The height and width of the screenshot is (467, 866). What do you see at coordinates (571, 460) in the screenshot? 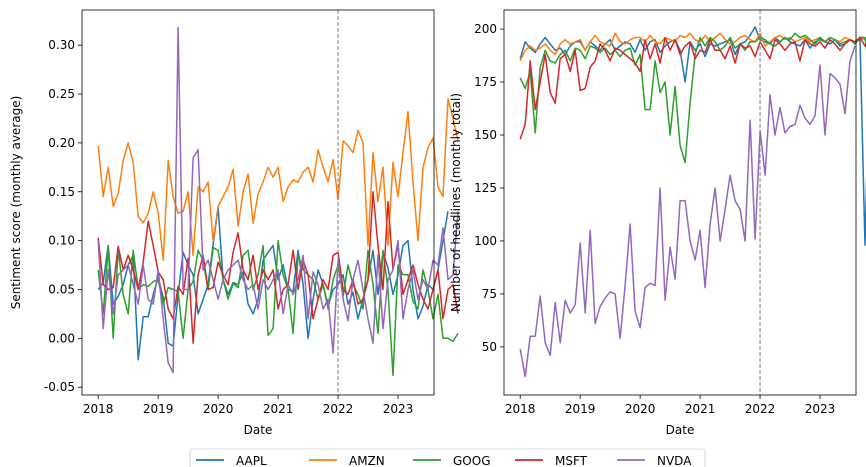
I see `legend-label-msft: MSFT` at bounding box center [571, 460].